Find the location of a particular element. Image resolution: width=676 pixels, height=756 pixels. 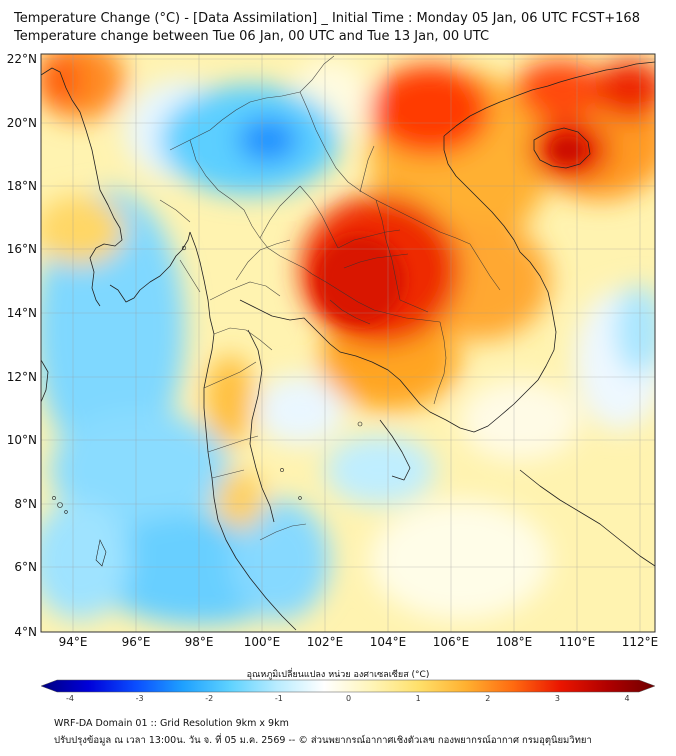

colorbar-tick-label: 2 is located at coordinates (487, 698).